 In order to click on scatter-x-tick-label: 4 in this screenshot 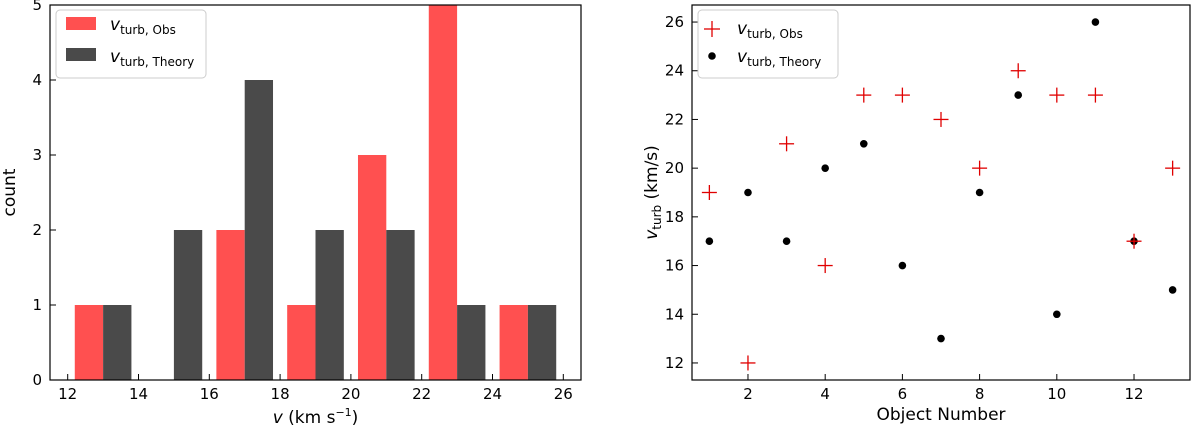, I will do `click(825, 394)`.